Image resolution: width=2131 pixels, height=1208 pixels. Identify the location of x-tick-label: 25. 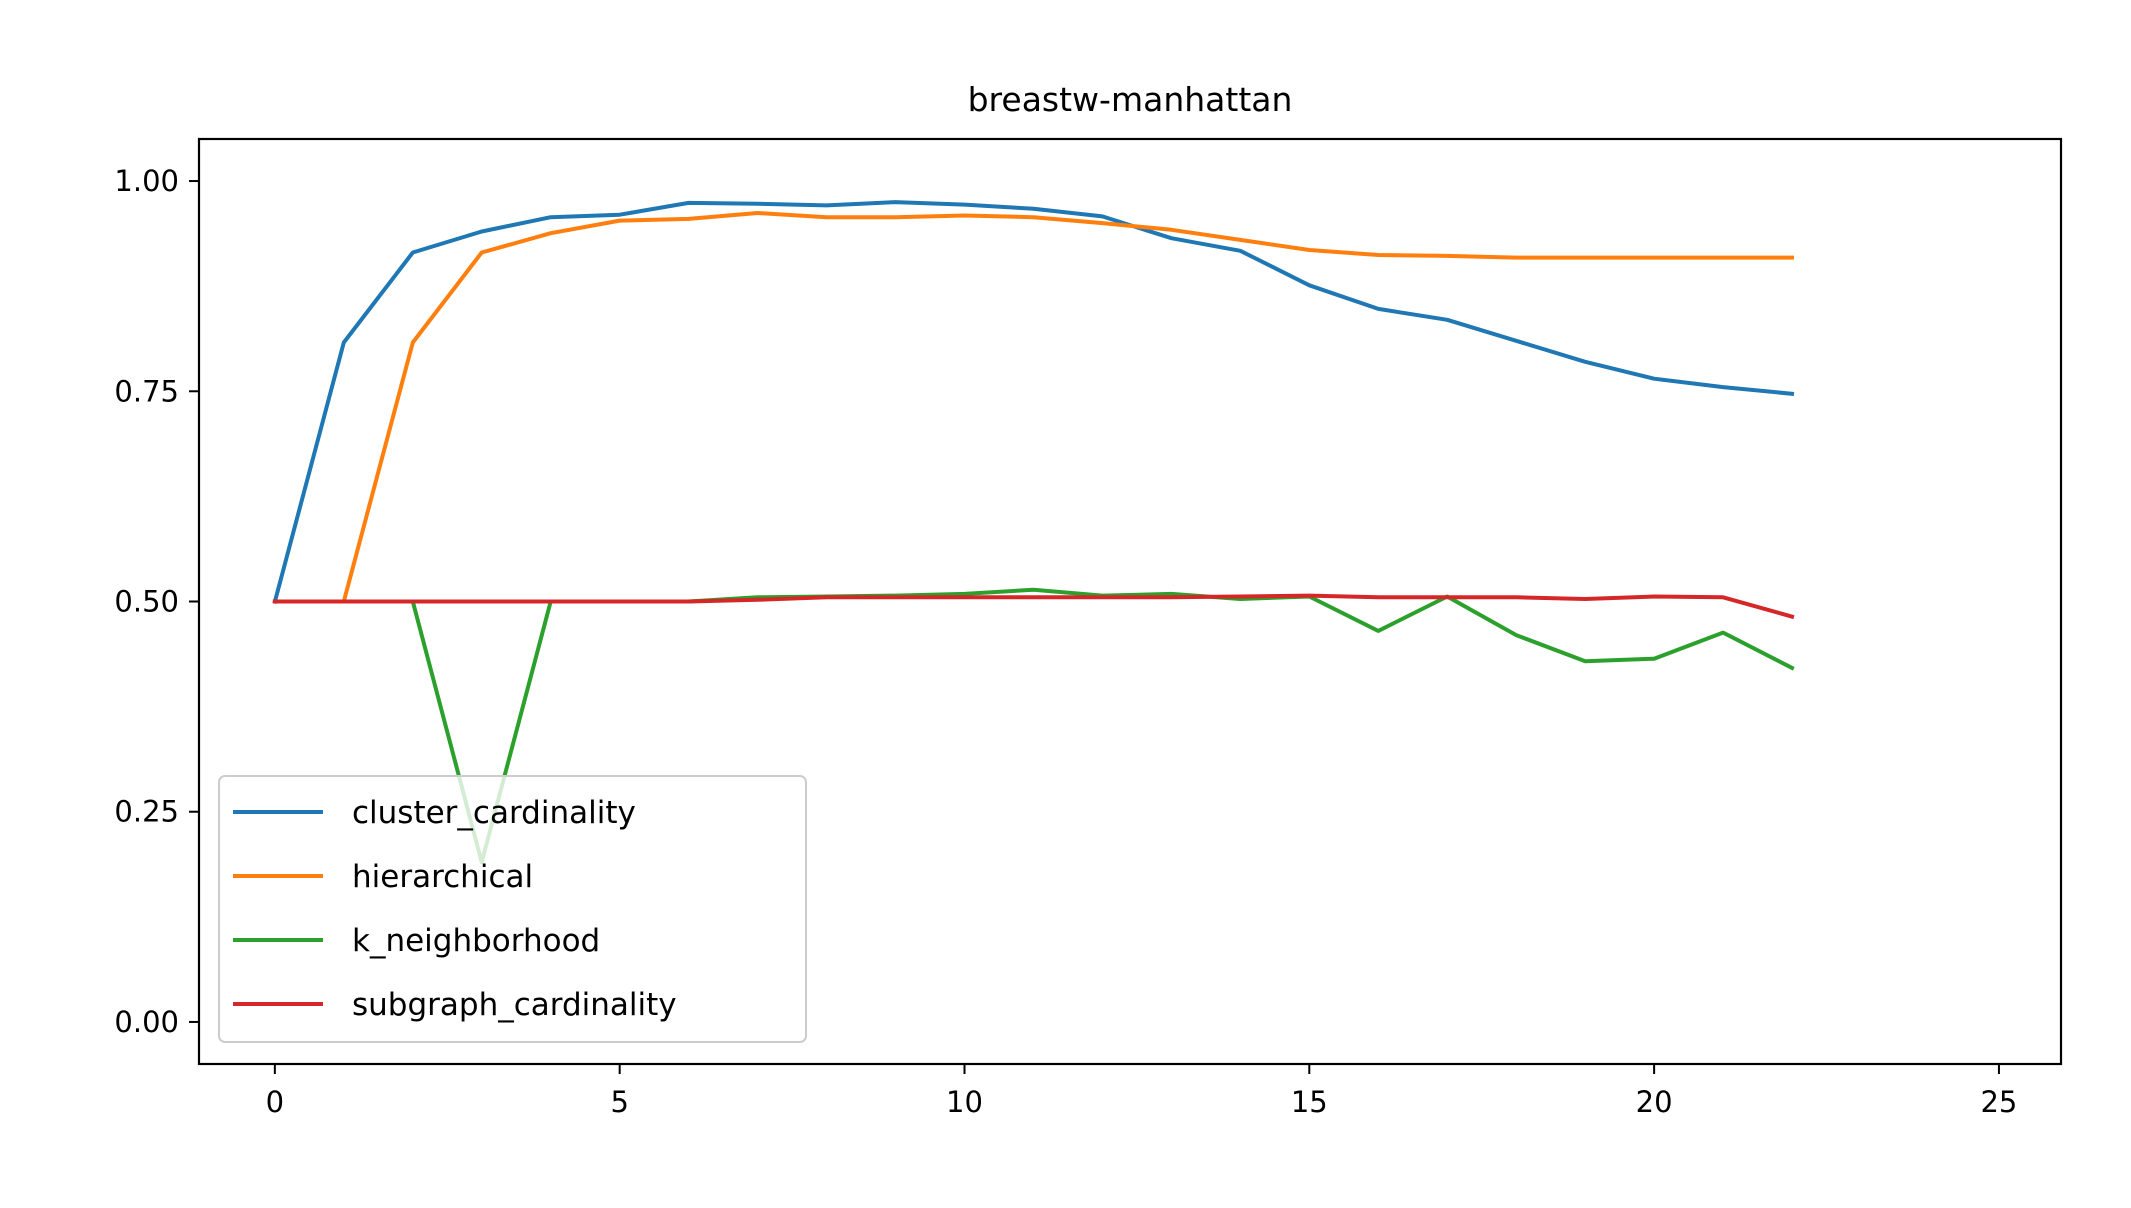
(1998, 1102).